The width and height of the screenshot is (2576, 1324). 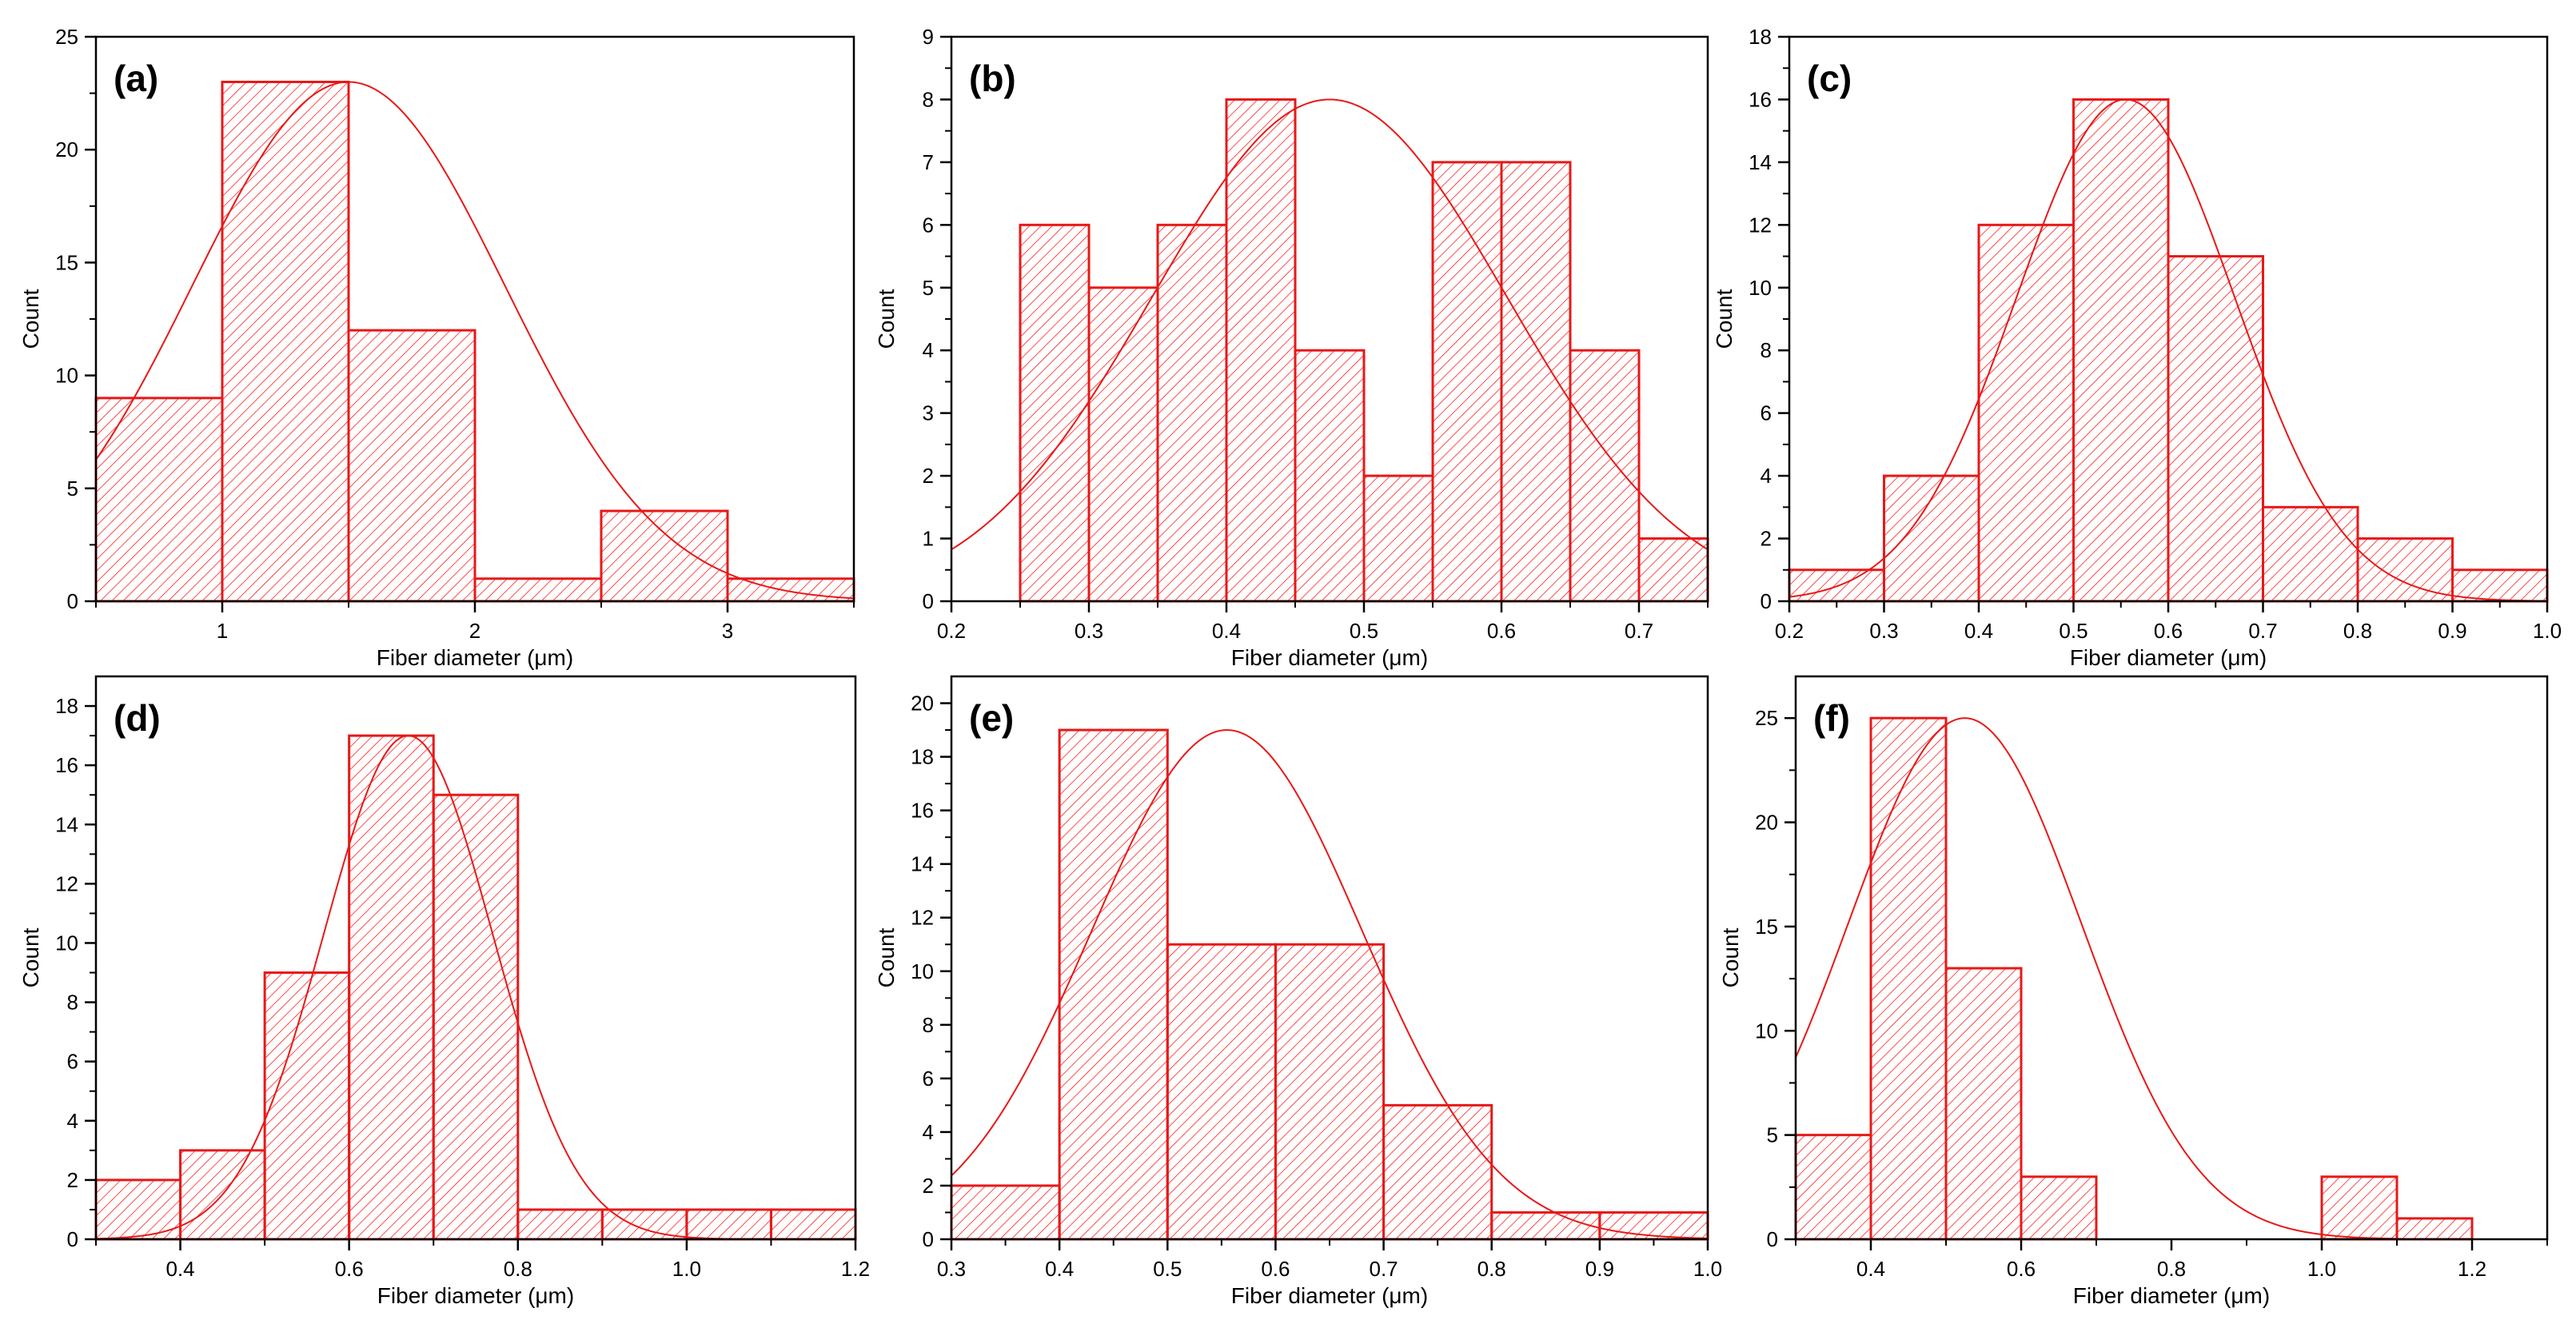 I want to click on x-tick-label: 0.9, so click(x=1600, y=1269).